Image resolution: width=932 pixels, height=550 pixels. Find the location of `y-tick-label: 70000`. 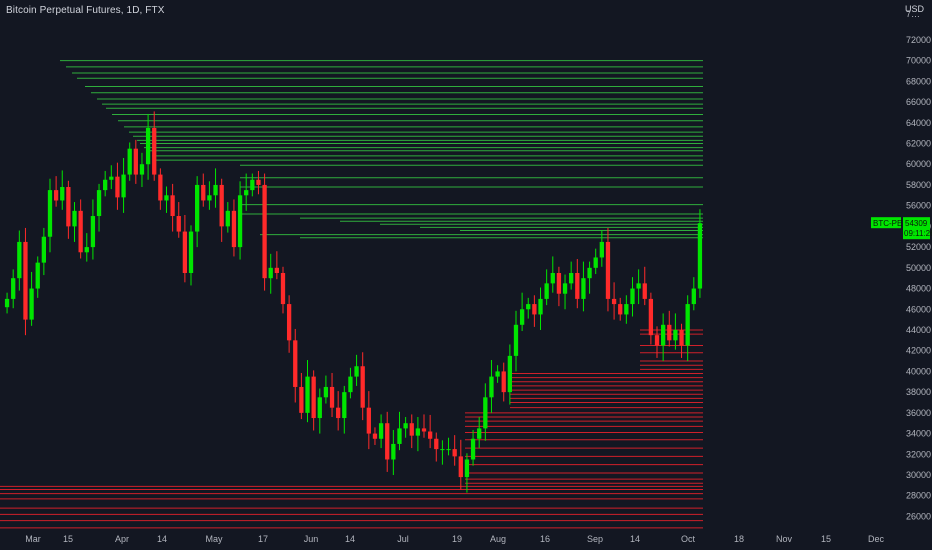

y-tick-label: 70000 is located at coordinates (918, 61).